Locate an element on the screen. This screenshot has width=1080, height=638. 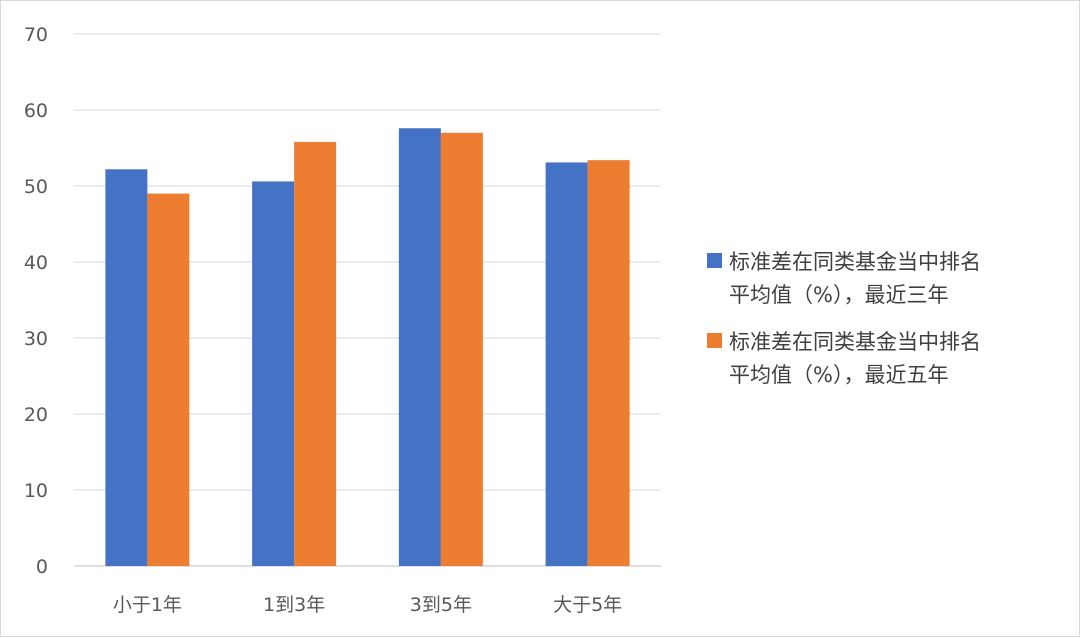
y-tick-label: 10 is located at coordinates (36, 491).